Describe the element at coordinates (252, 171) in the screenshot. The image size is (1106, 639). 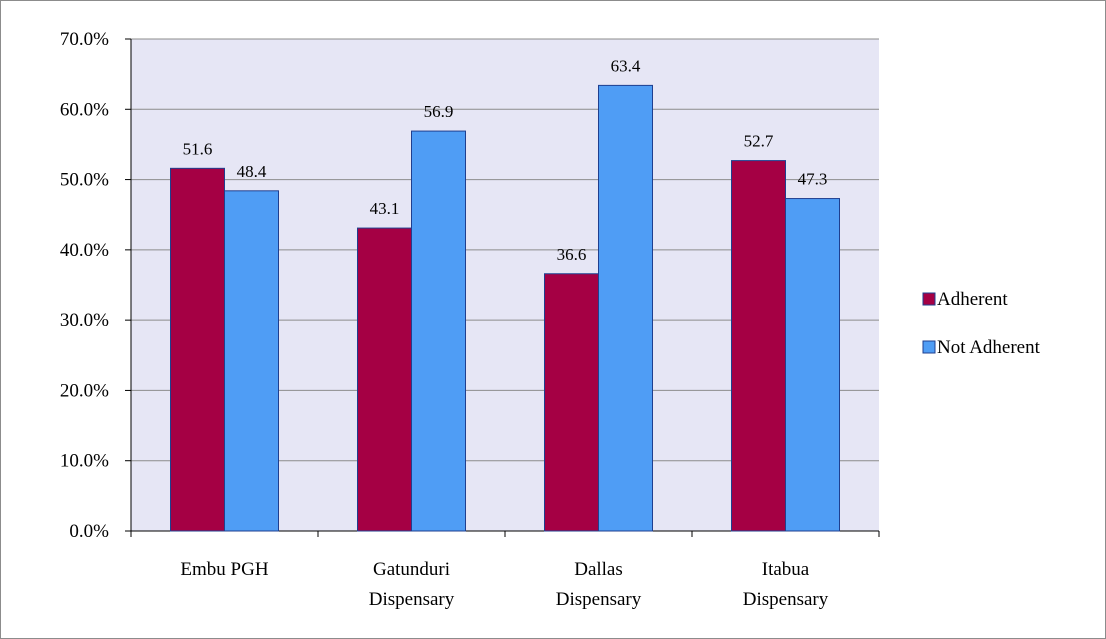
I see `data-label: 48.4` at that location.